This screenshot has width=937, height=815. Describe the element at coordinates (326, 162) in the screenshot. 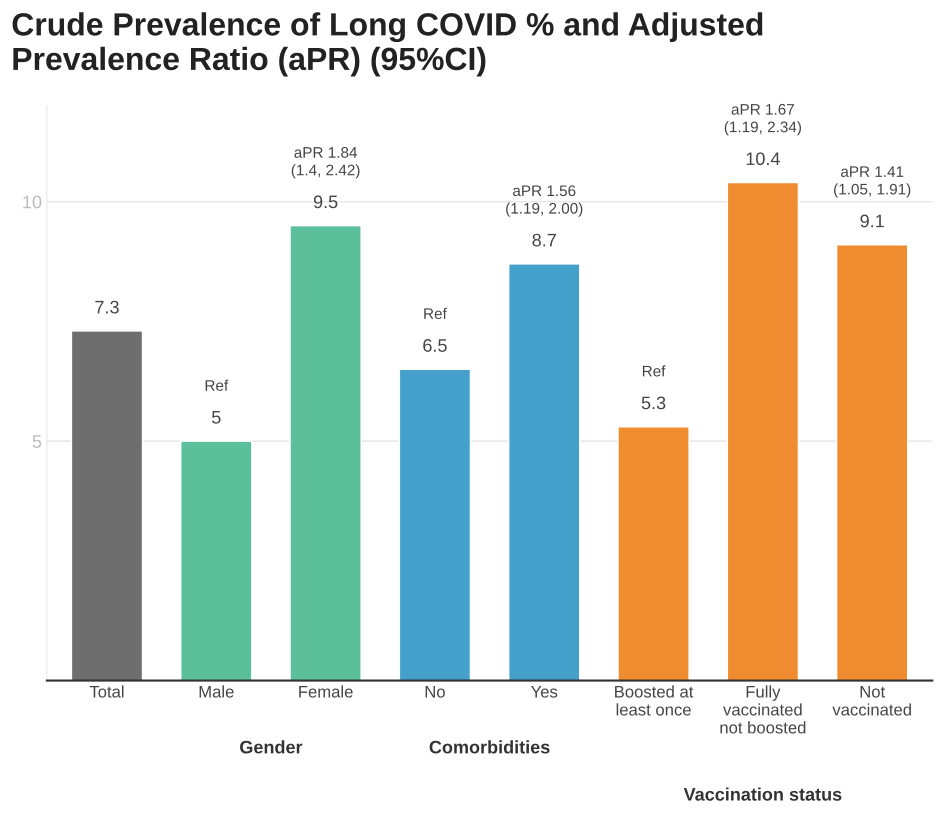

I see `annotation: aPR 1.84 (1.4, 2.42)` at that location.